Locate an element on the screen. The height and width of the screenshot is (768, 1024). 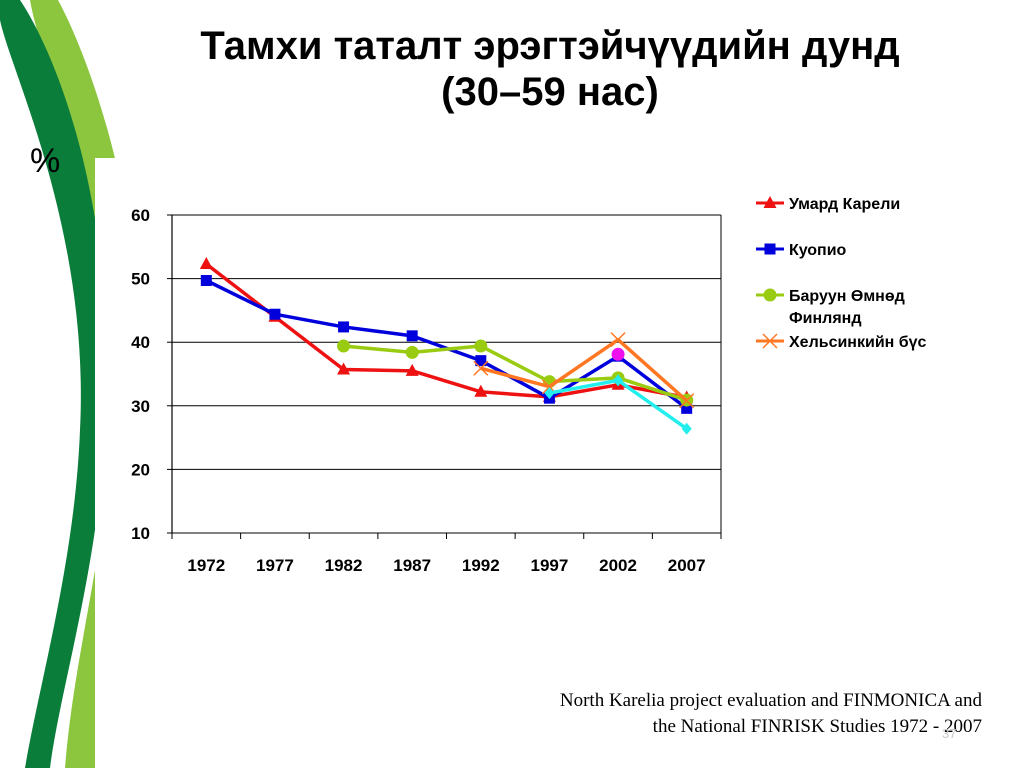
x-tick-label: 1977 is located at coordinates (275, 565).